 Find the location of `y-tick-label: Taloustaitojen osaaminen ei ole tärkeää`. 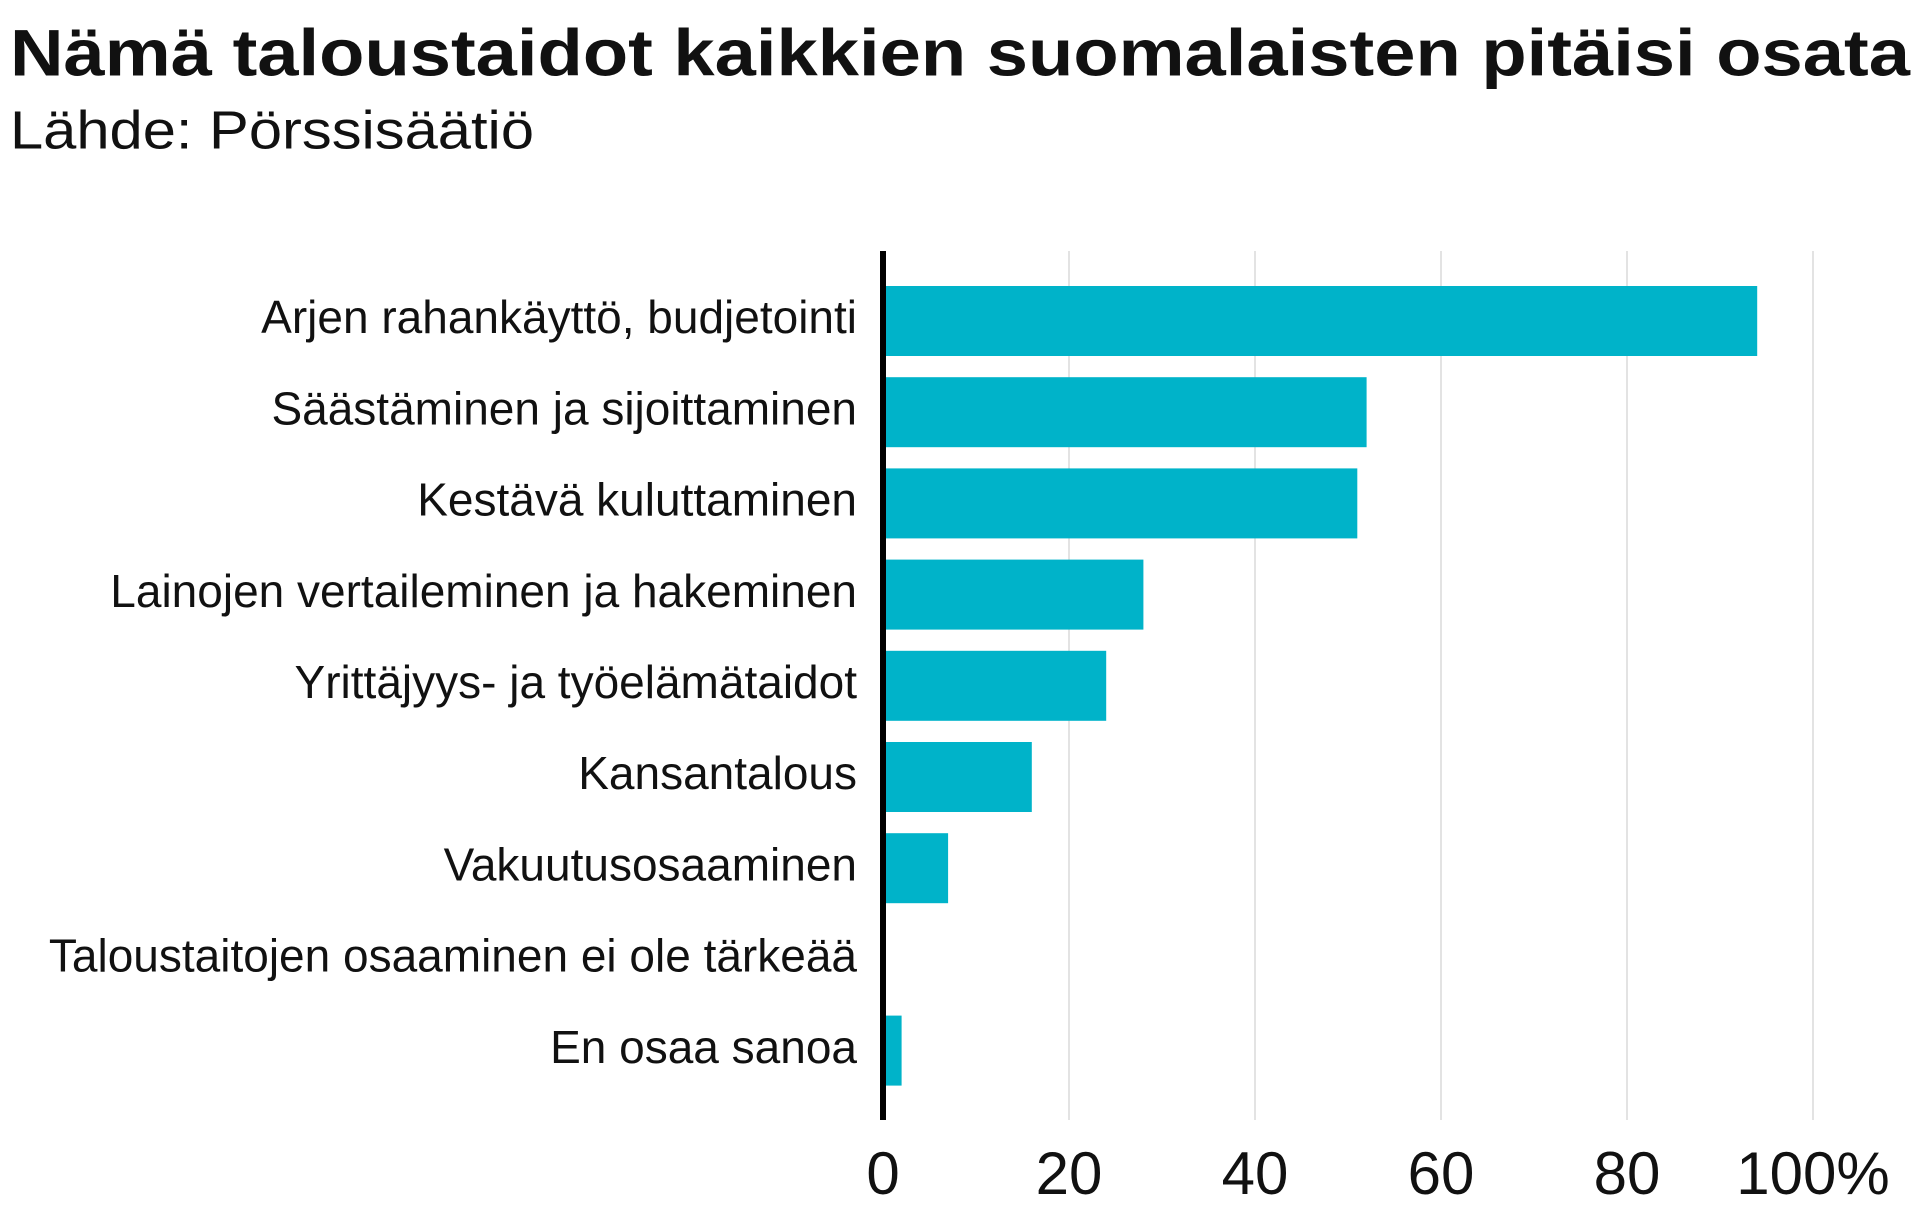

y-tick-label: Taloustaitojen osaaminen ei ole tärkeää is located at coordinates (453, 956).